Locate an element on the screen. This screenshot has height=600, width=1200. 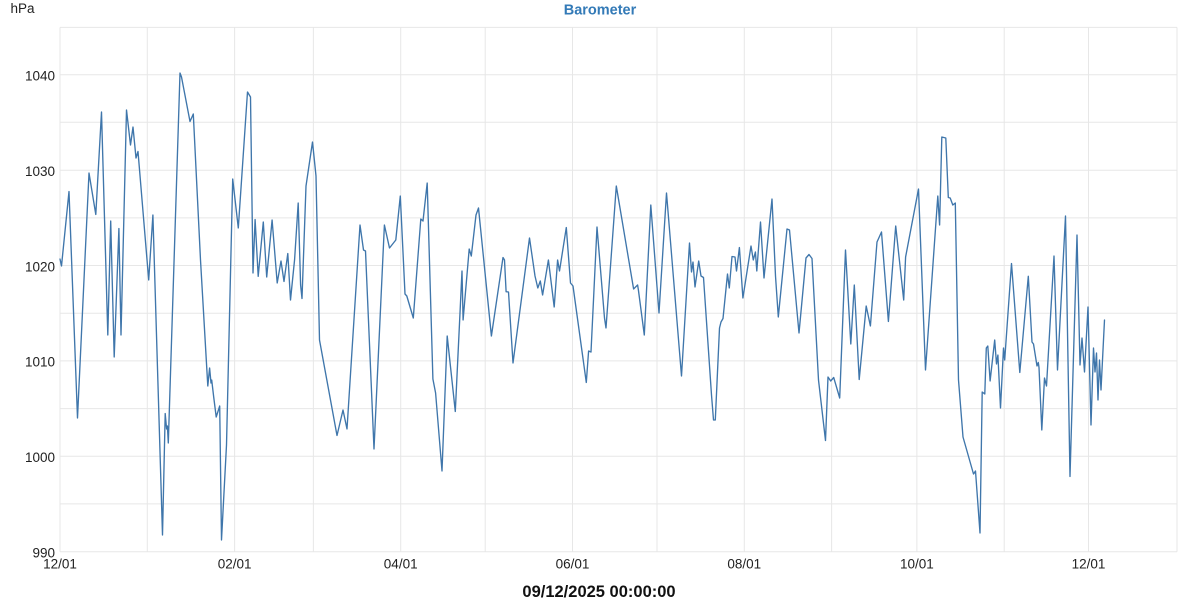
svg-text: 990 is located at coordinates (43, 553).